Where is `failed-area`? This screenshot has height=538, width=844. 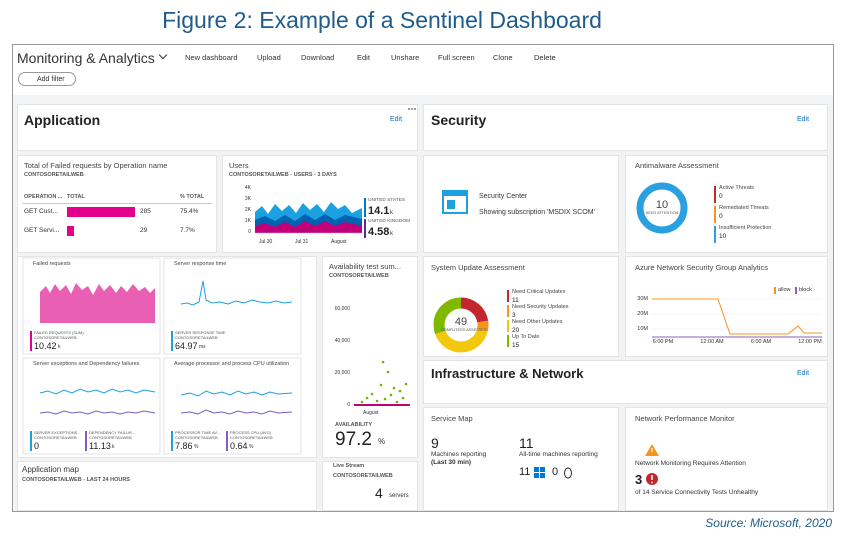
failed-area is located at coordinates (97, 303).